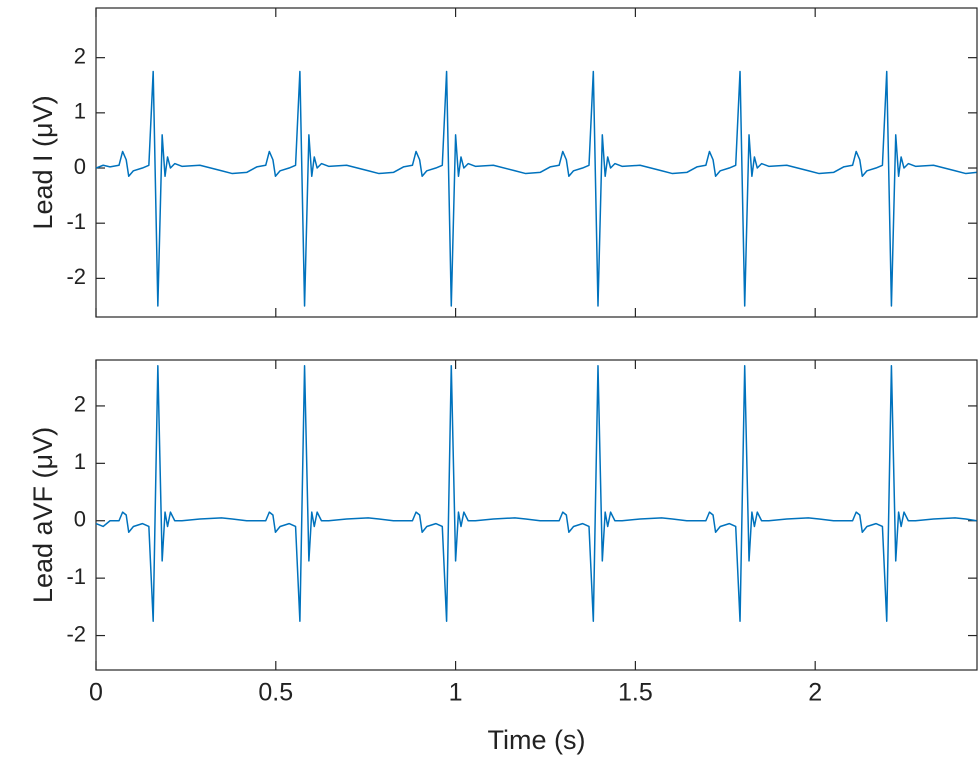 The height and width of the screenshot is (759, 979). Describe the element at coordinates (537, 740) in the screenshot. I see `x-axis-label: Time (s)` at that location.